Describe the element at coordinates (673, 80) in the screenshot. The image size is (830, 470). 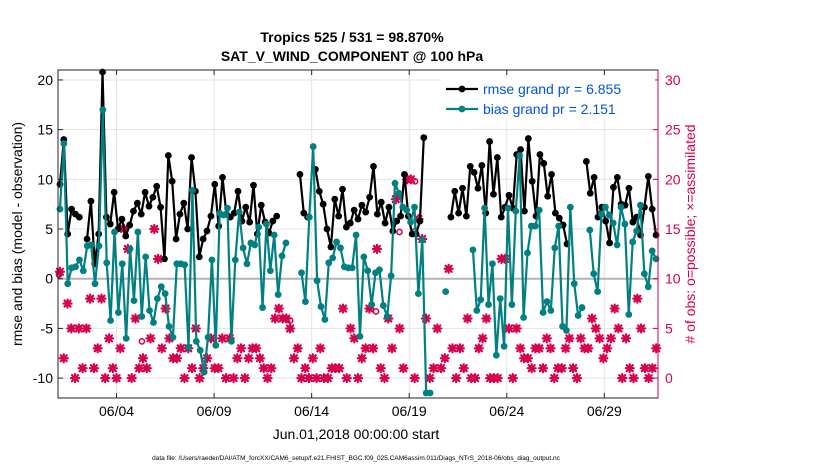
I see `y-tick-label-right: 30` at that location.